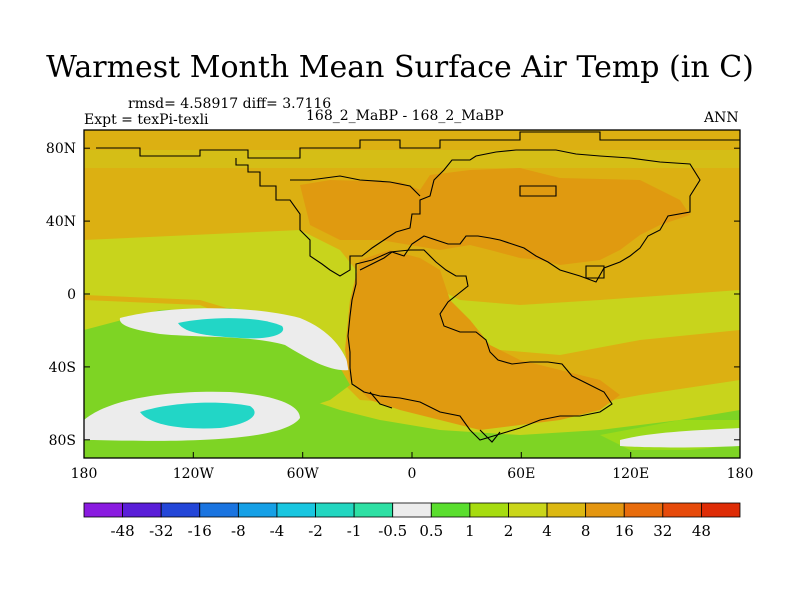  Describe the element at coordinates (547, 531) in the screenshot. I see `colorbar-label: 4` at that location.